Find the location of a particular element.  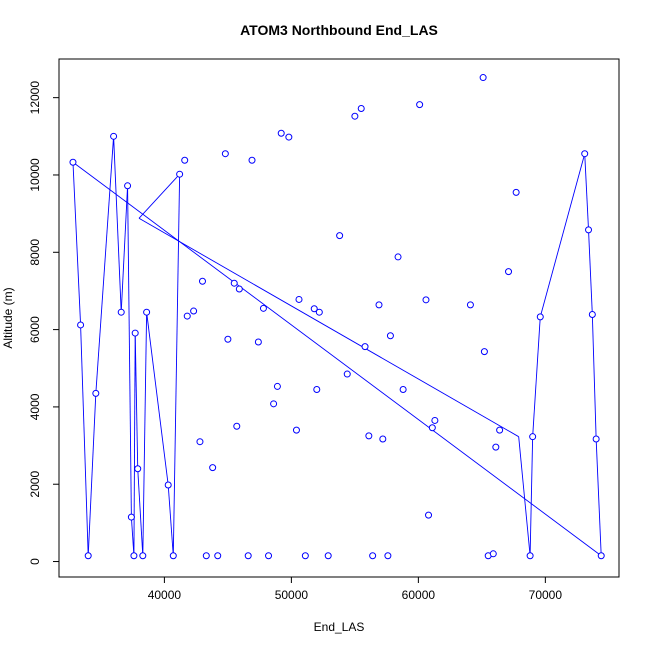

x-tick-label: 40000 is located at coordinates (165, 595).